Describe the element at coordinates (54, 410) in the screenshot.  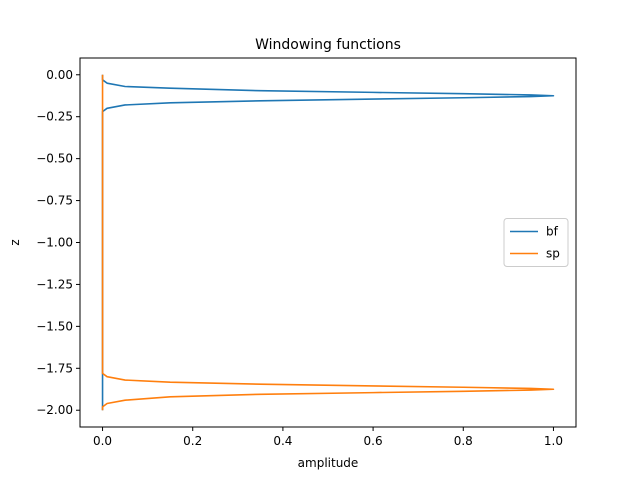
I see `y-tick-label: −2.00` at that location.